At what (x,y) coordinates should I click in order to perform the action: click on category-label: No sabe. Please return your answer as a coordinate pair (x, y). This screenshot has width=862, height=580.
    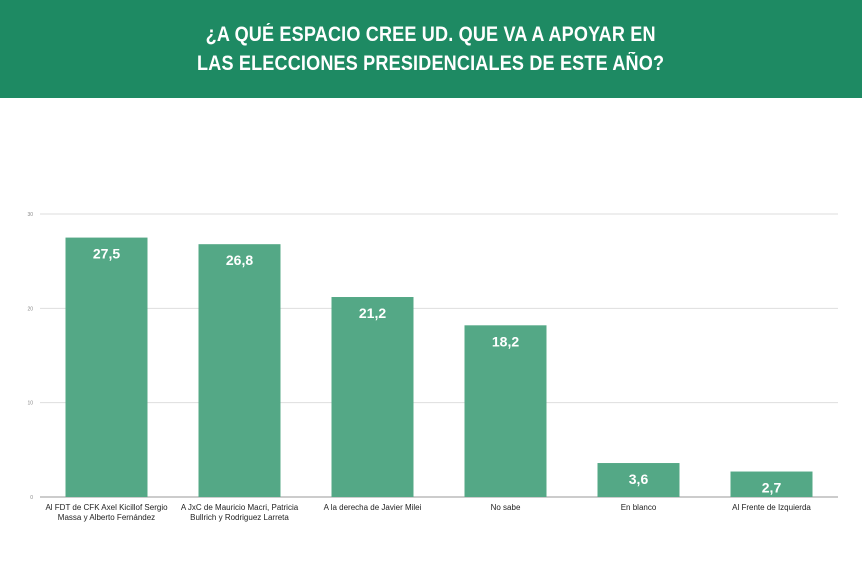
    Looking at the image, I should click on (506, 507).